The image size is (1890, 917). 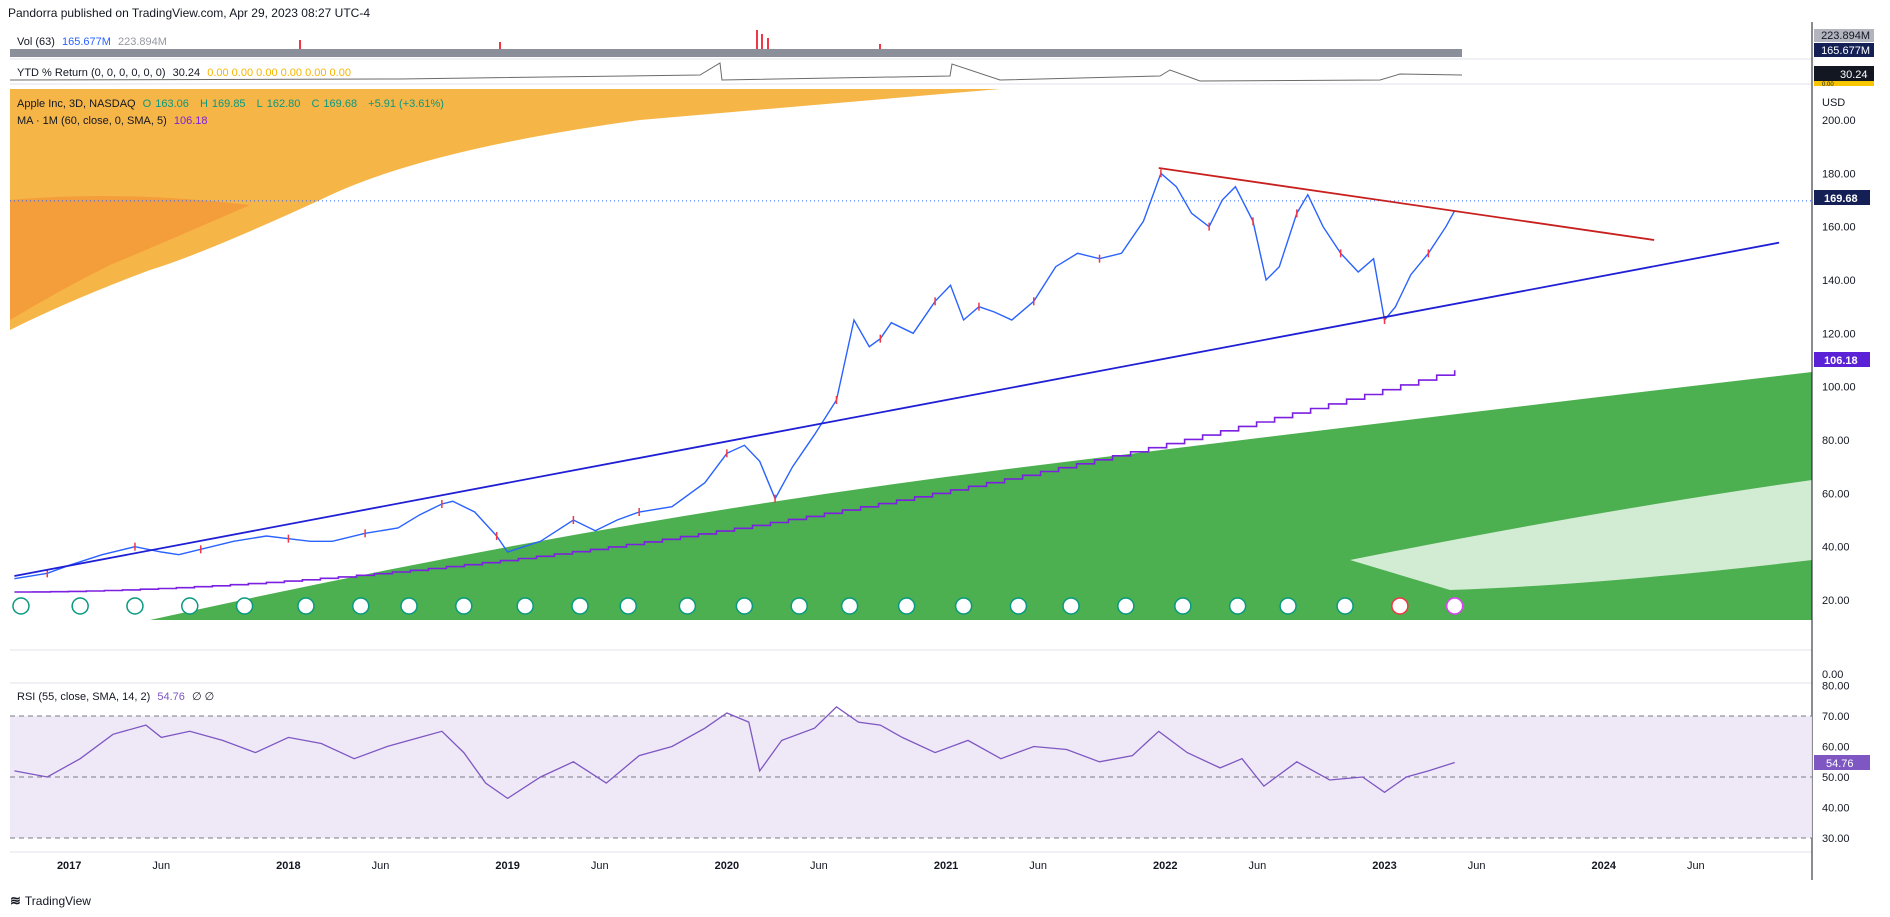 What do you see at coordinates (1844, 83) in the screenshot?
I see `ytd-zero-bg` at bounding box center [1844, 83].